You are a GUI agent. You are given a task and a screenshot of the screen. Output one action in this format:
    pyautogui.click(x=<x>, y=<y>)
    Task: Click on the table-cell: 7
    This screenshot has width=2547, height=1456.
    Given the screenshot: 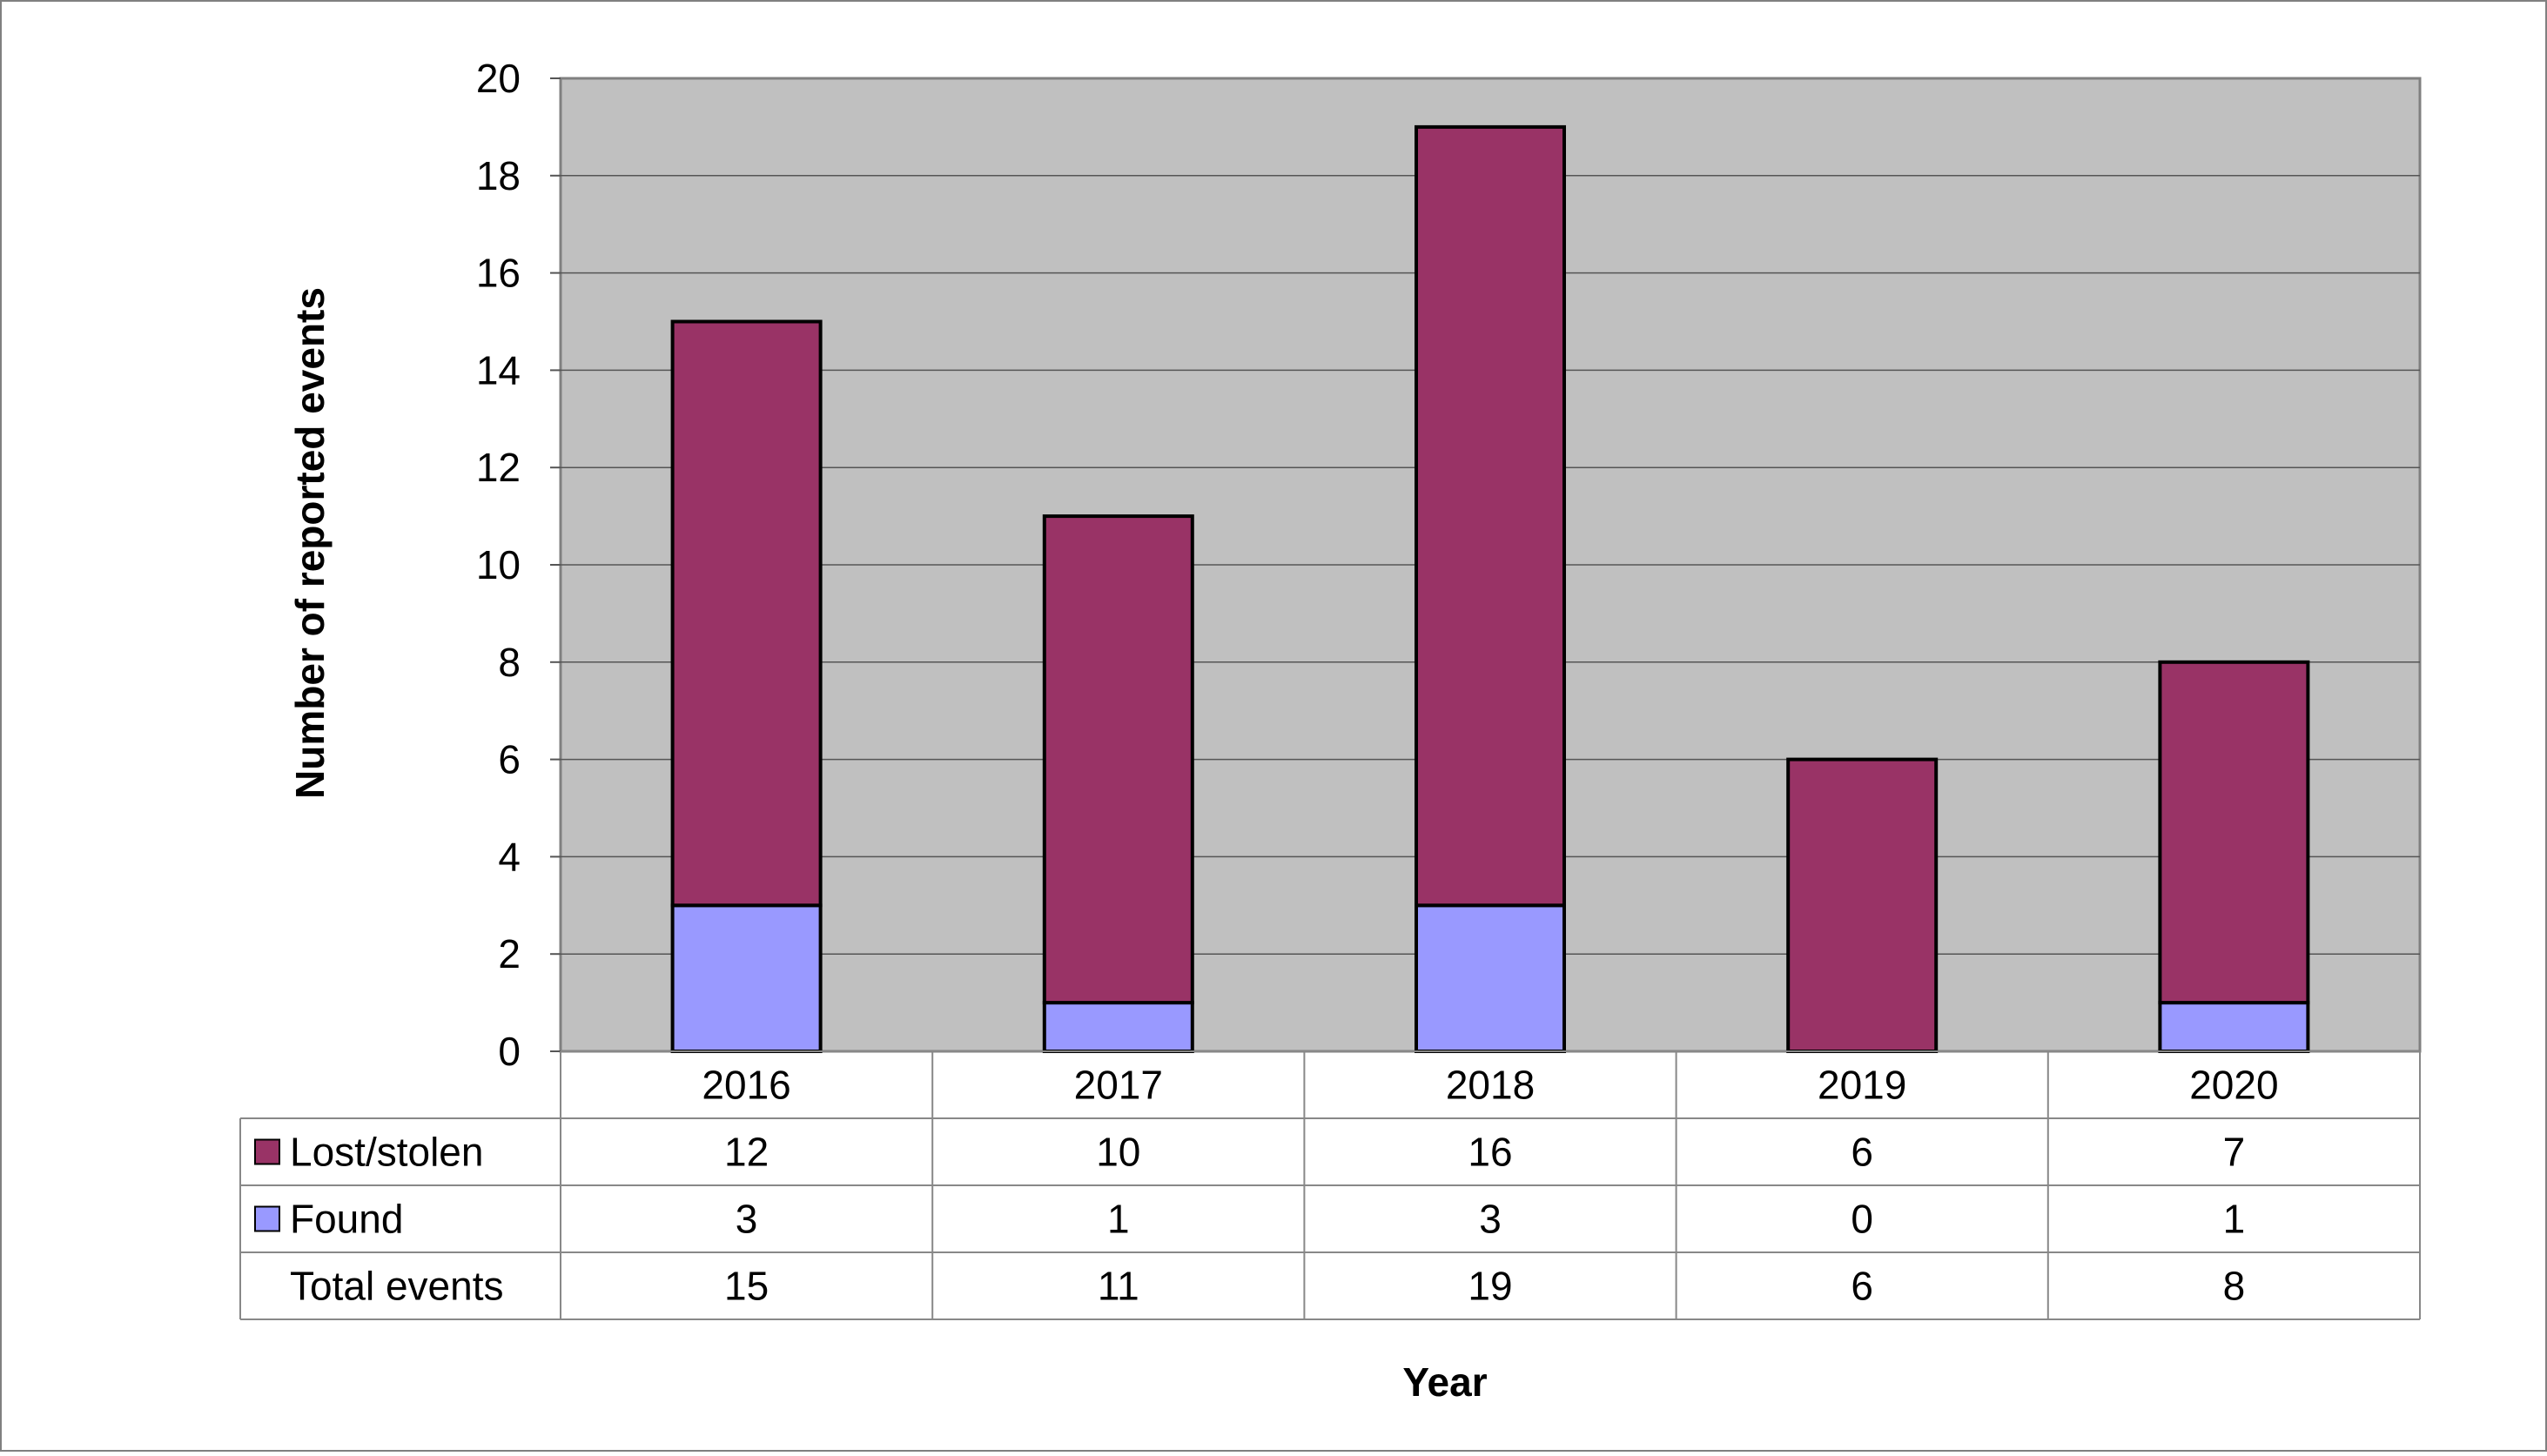 What is the action you would take?
    pyautogui.click(x=2234, y=1152)
    